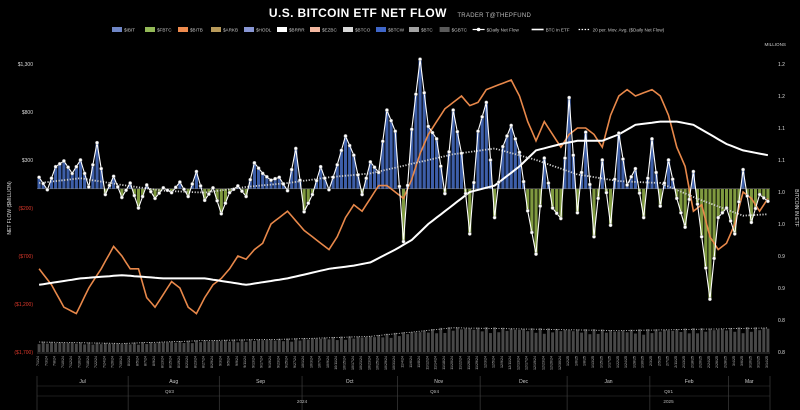  Describe the element at coordinates (460, 30) in the screenshot. I see `legend-label: $GBTC` at that location.